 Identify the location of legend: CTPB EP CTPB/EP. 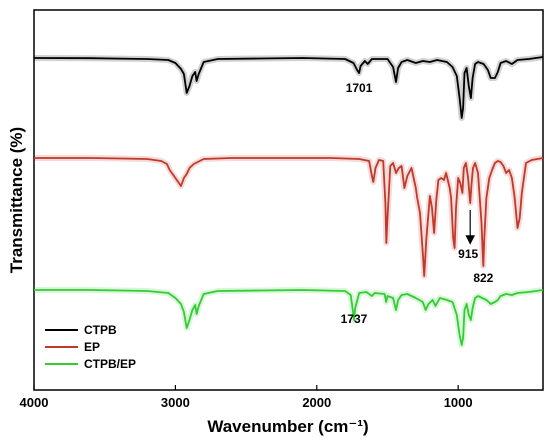
(90, 347).